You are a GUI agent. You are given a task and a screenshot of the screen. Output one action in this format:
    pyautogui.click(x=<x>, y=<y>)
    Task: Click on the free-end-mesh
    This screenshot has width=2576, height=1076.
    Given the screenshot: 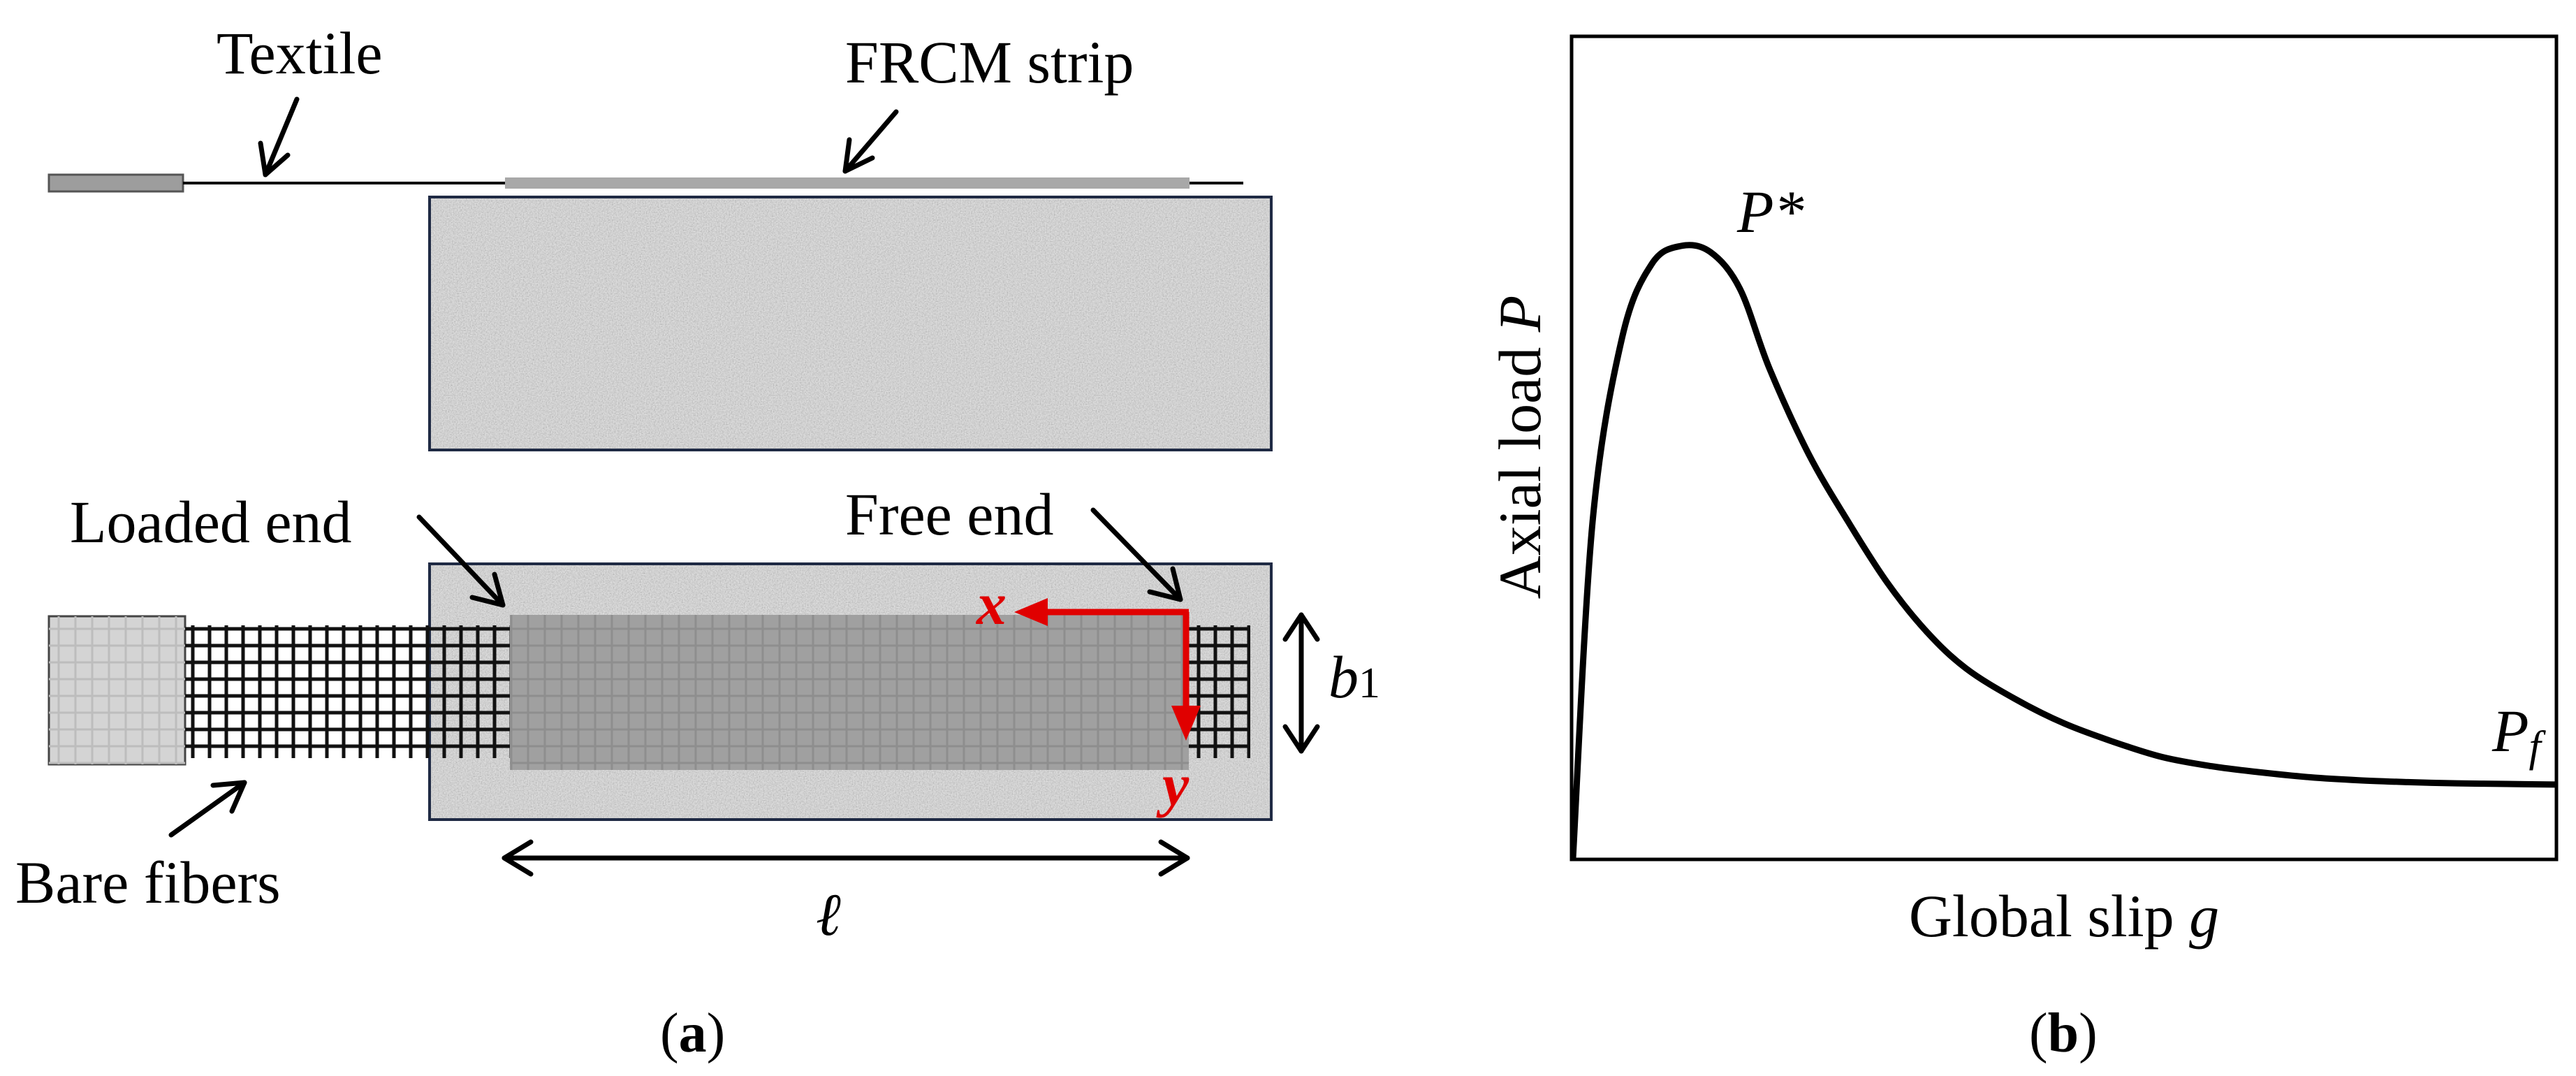 What is the action you would take?
    pyautogui.click(x=1218, y=691)
    